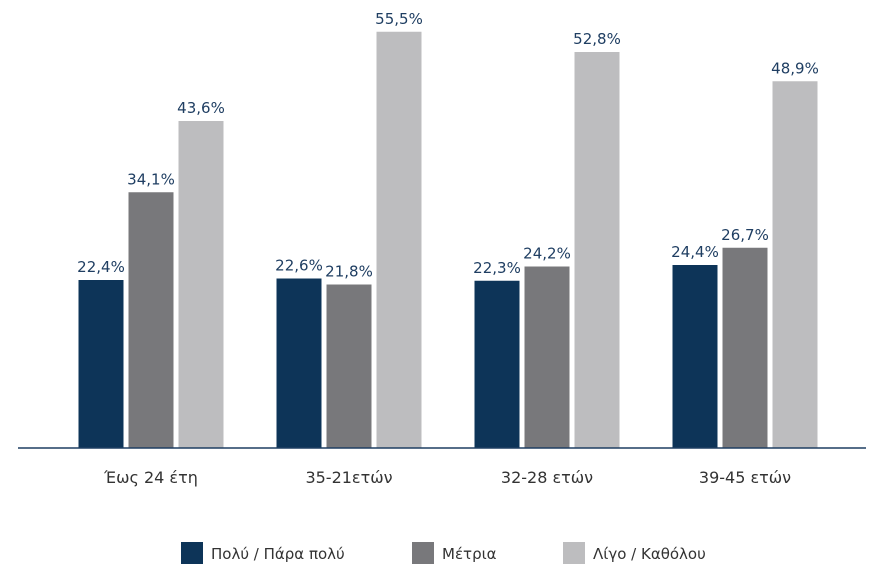 Image resolution: width=870 pixels, height=566 pixels. What do you see at coordinates (745, 235) in the screenshot?
I see `value-label: 26,7%` at bounding box center [745, 235].